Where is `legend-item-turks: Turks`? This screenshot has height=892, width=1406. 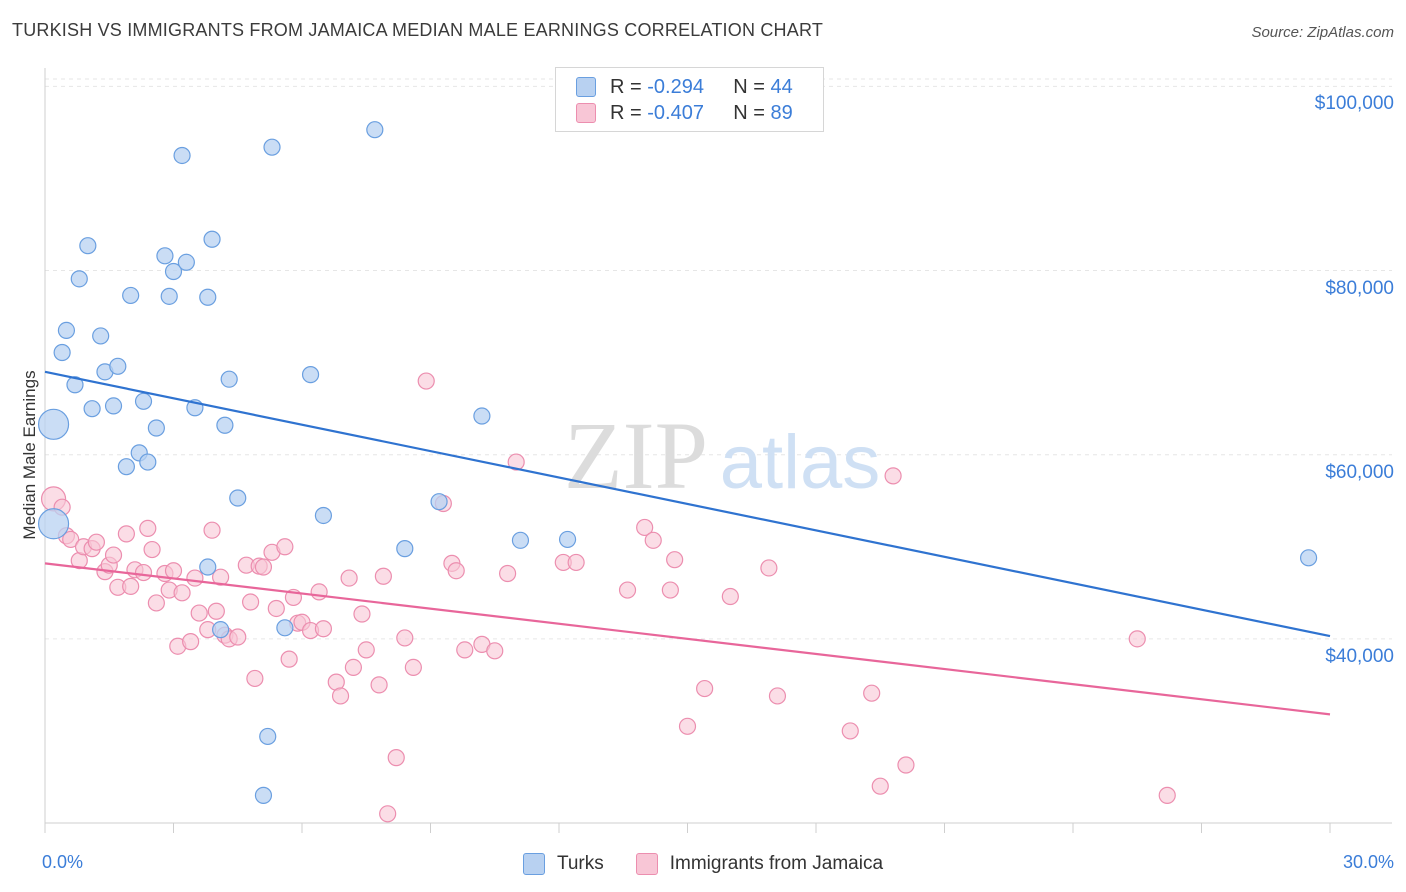
legend-item-turks: Turks is located at coordinates (563, 864).